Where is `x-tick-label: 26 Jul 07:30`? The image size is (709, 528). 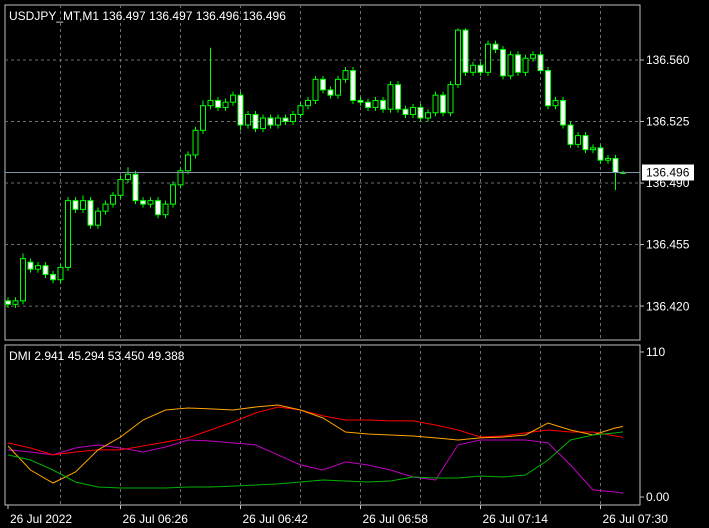
x-tick-label: 26 Jul 07:30 is located at coordinates (636, 519).